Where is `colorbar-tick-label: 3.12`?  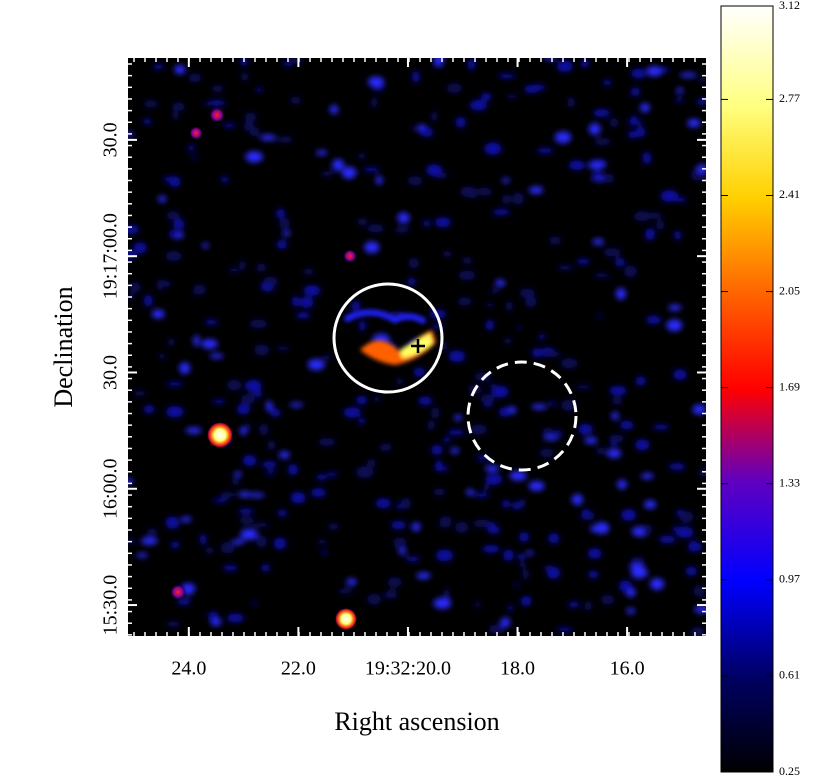
colorbar-tick-label: 3.12 is located at coordinates (789, 6).